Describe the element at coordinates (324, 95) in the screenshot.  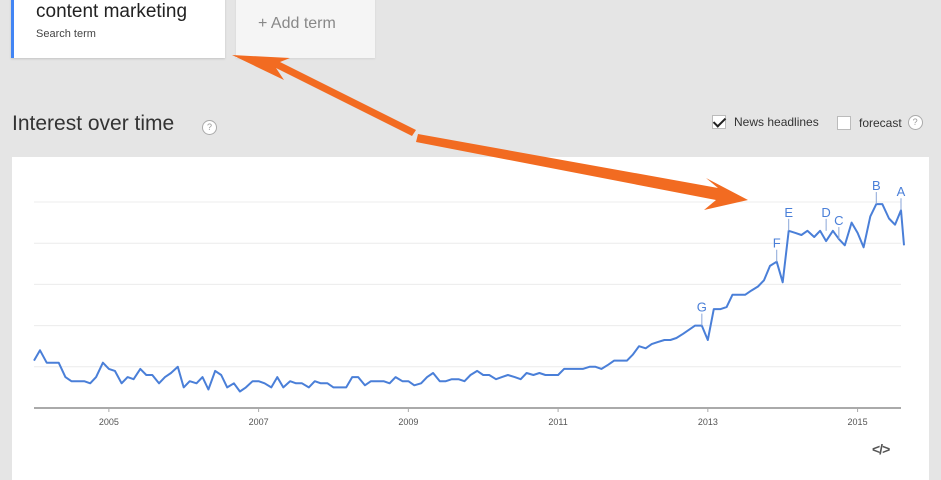
I see `arrow-pointing-to-search-term-icon` at that location.